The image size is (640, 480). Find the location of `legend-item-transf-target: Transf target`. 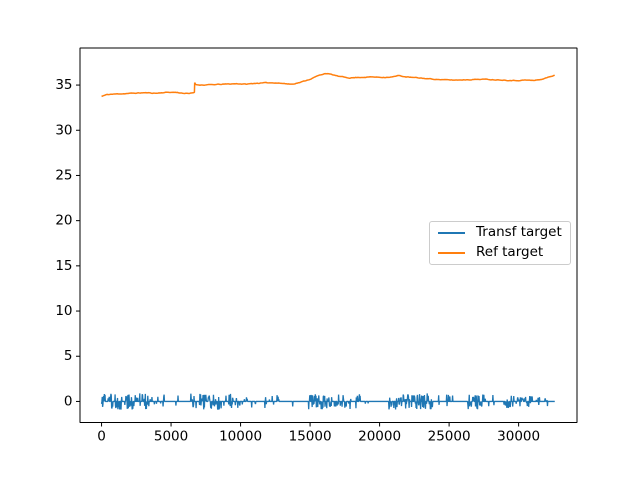

legend-item-transf-target: Transf target is located at coordinates (504, 233).